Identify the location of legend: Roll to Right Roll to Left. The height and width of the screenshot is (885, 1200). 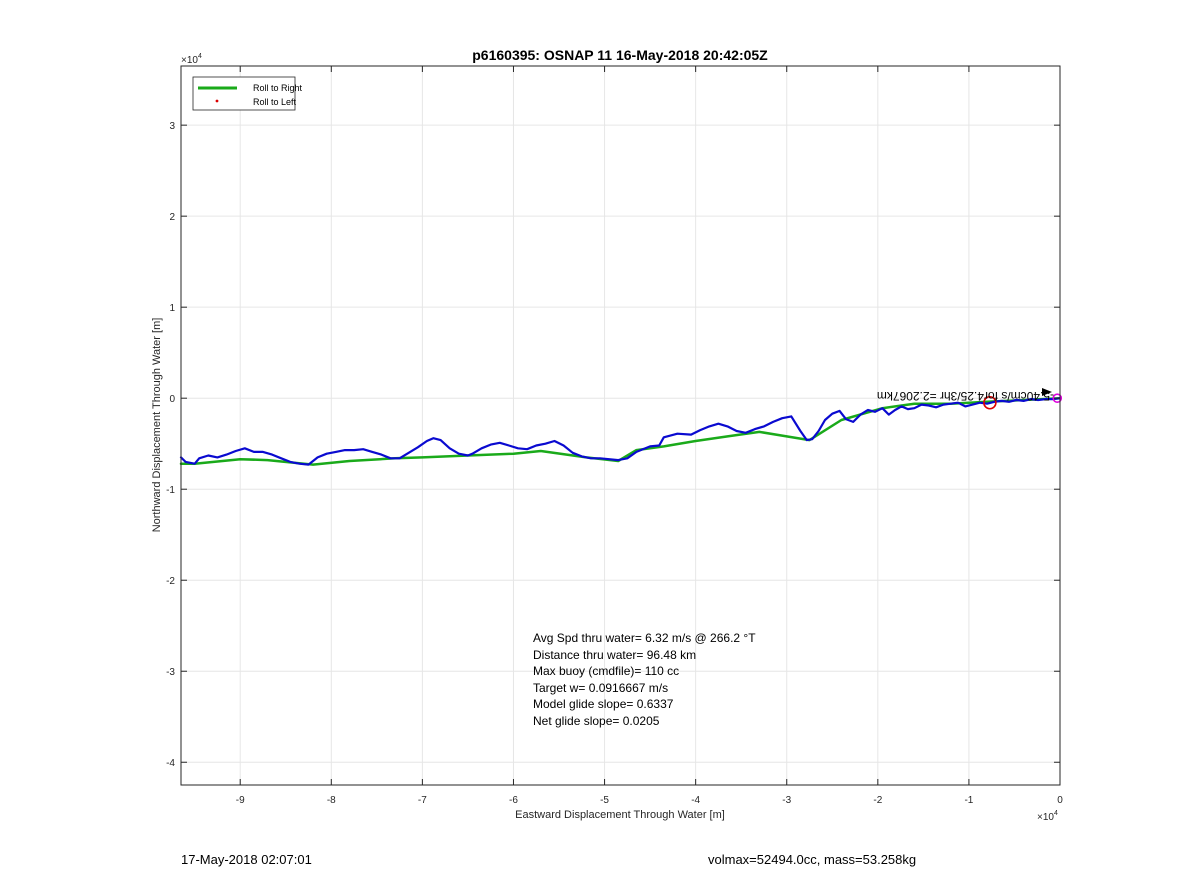
(247, 93).